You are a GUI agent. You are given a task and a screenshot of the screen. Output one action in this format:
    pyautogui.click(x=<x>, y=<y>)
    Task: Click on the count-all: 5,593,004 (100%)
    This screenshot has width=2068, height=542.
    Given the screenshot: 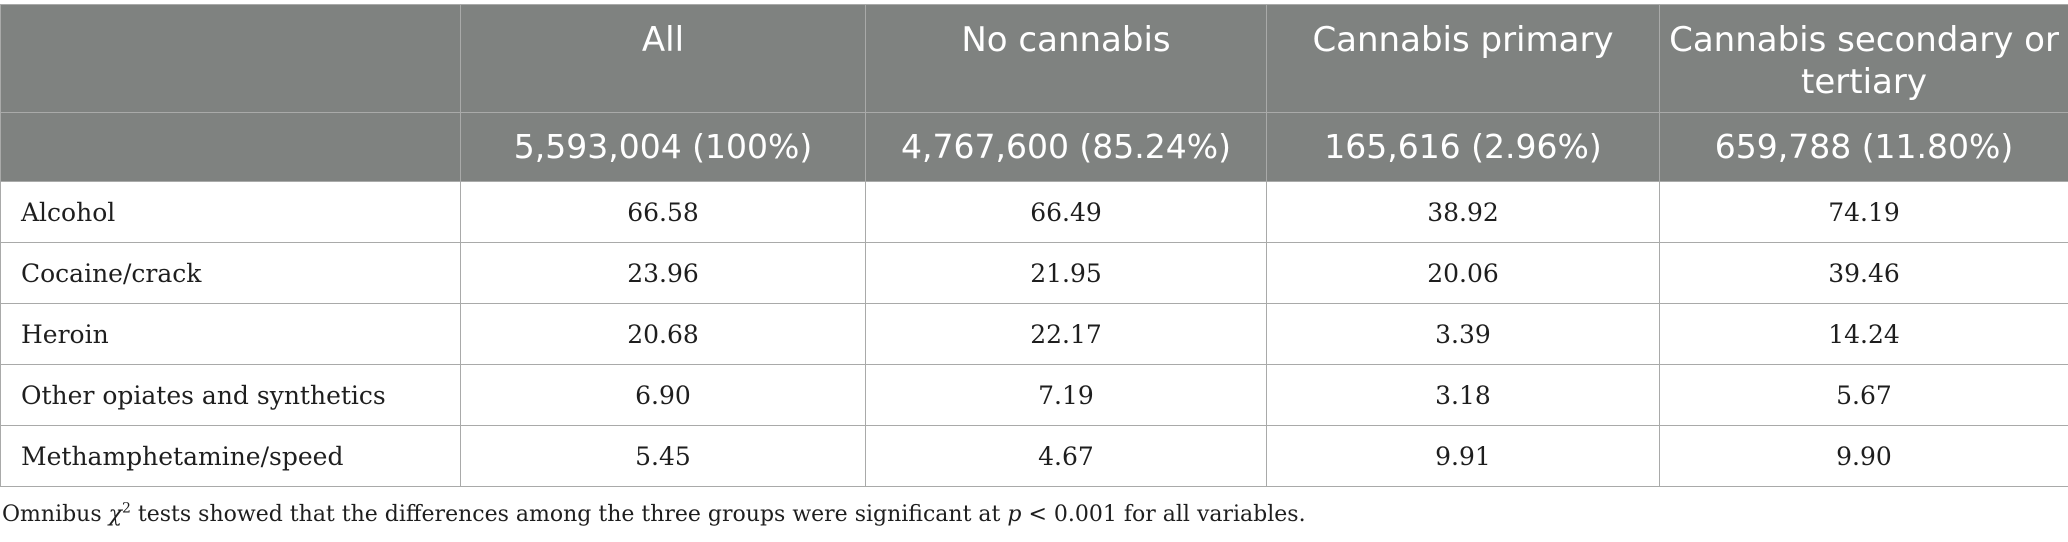 What is the action you would take?
    pyautogui.click(x=663, y=147)
    